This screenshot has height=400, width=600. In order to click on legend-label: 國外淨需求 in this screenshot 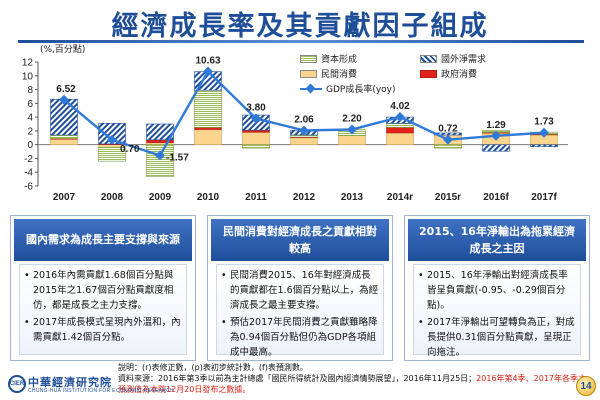, I will do `click(464, 60)`.